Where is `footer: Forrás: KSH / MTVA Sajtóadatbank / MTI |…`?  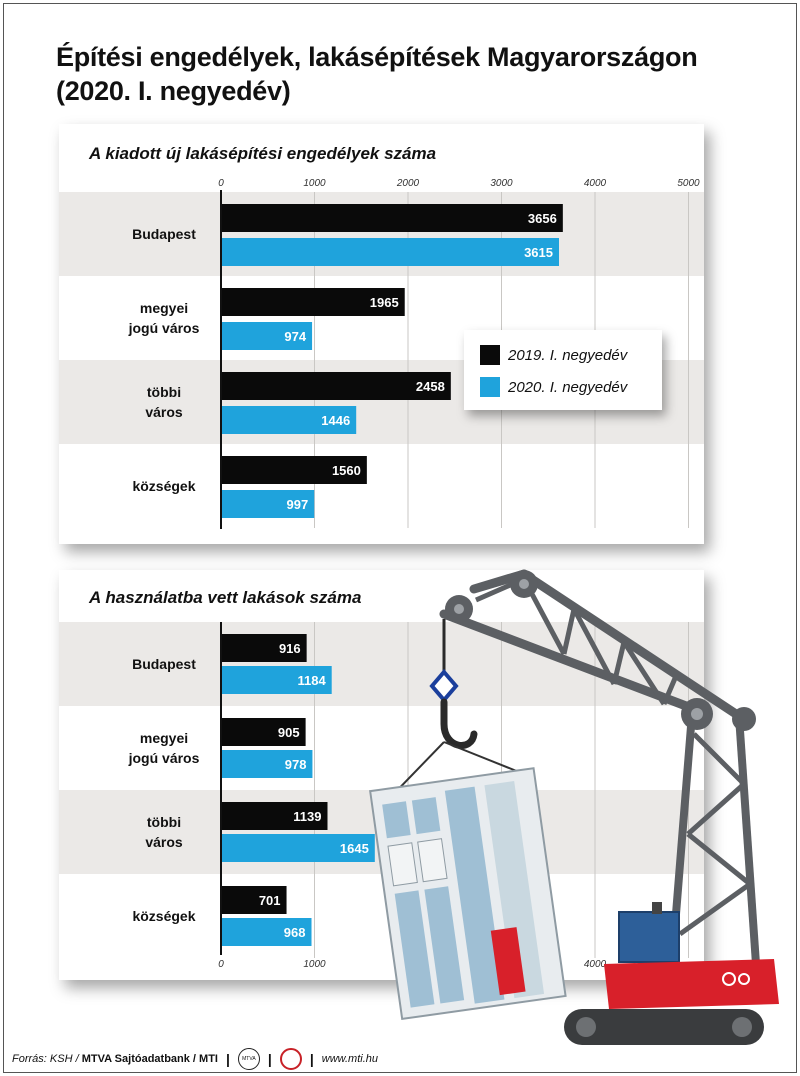
footer: Forrás: KSH / MTVA Sajtóadatbank / MTI |… is located at coordinates (195, 1059).